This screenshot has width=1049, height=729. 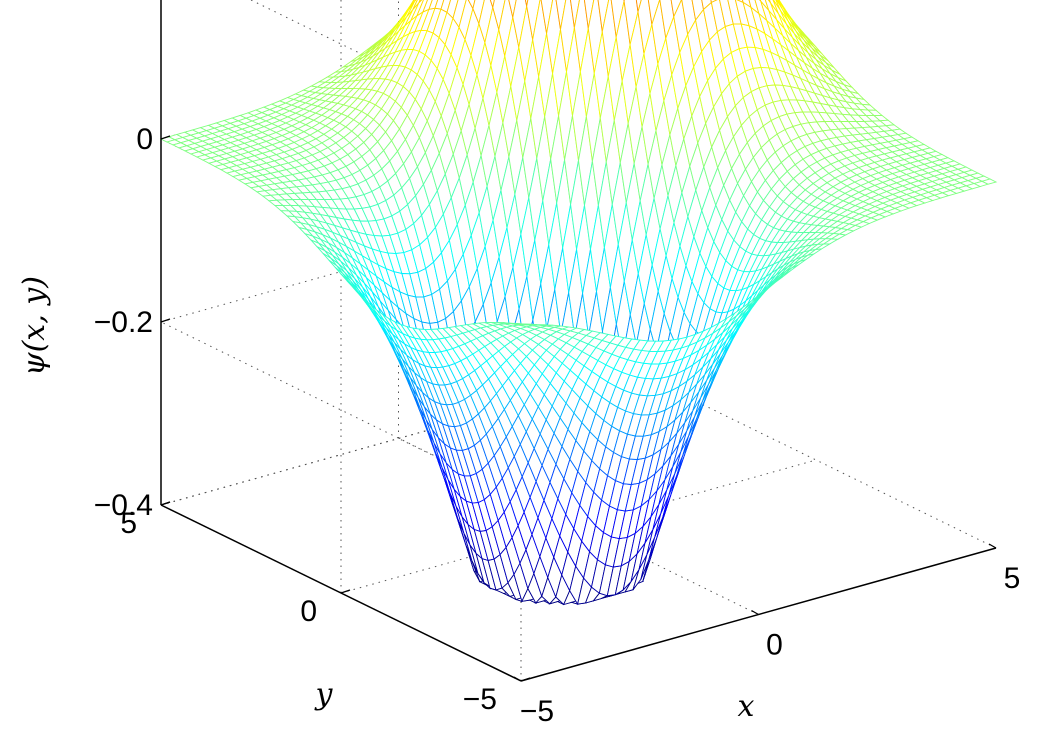 What do you see at coordinates (123, 322) in the screenshot?
I see `z-tick-label: −0.2` at bounding box center [123, 322].